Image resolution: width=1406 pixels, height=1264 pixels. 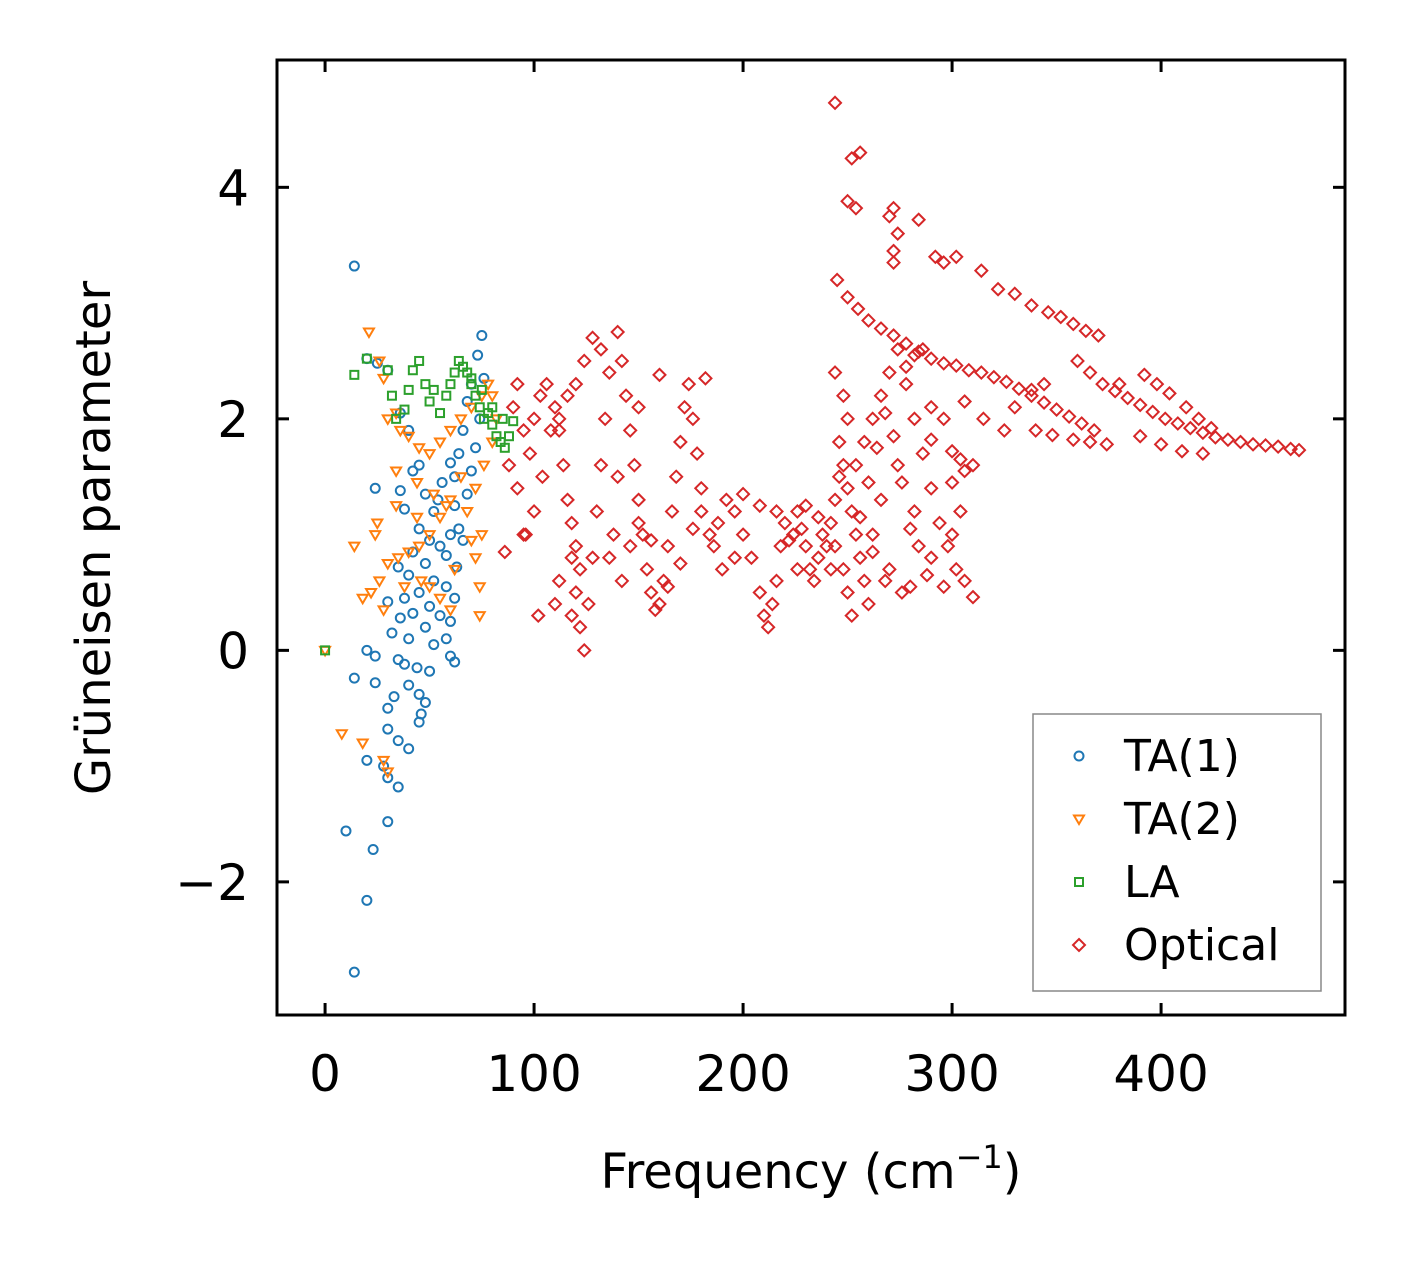 What do you see at coordinates (1079, 882) in the screenshot?
I see `legend-marker-la` at bounding box center [1079, 882].